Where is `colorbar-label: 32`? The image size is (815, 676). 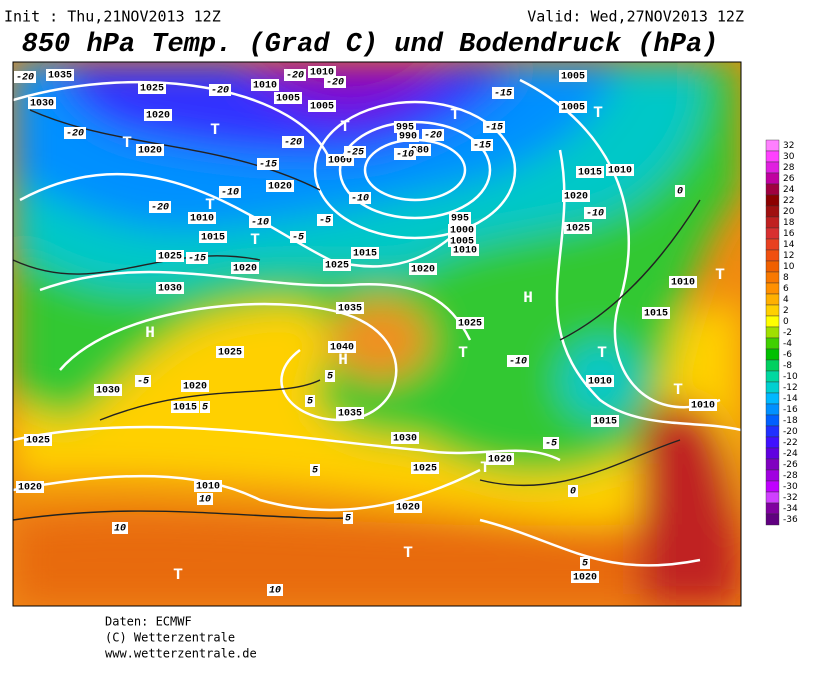 colorbar-label: 32 is located at coordinates (788, 146).